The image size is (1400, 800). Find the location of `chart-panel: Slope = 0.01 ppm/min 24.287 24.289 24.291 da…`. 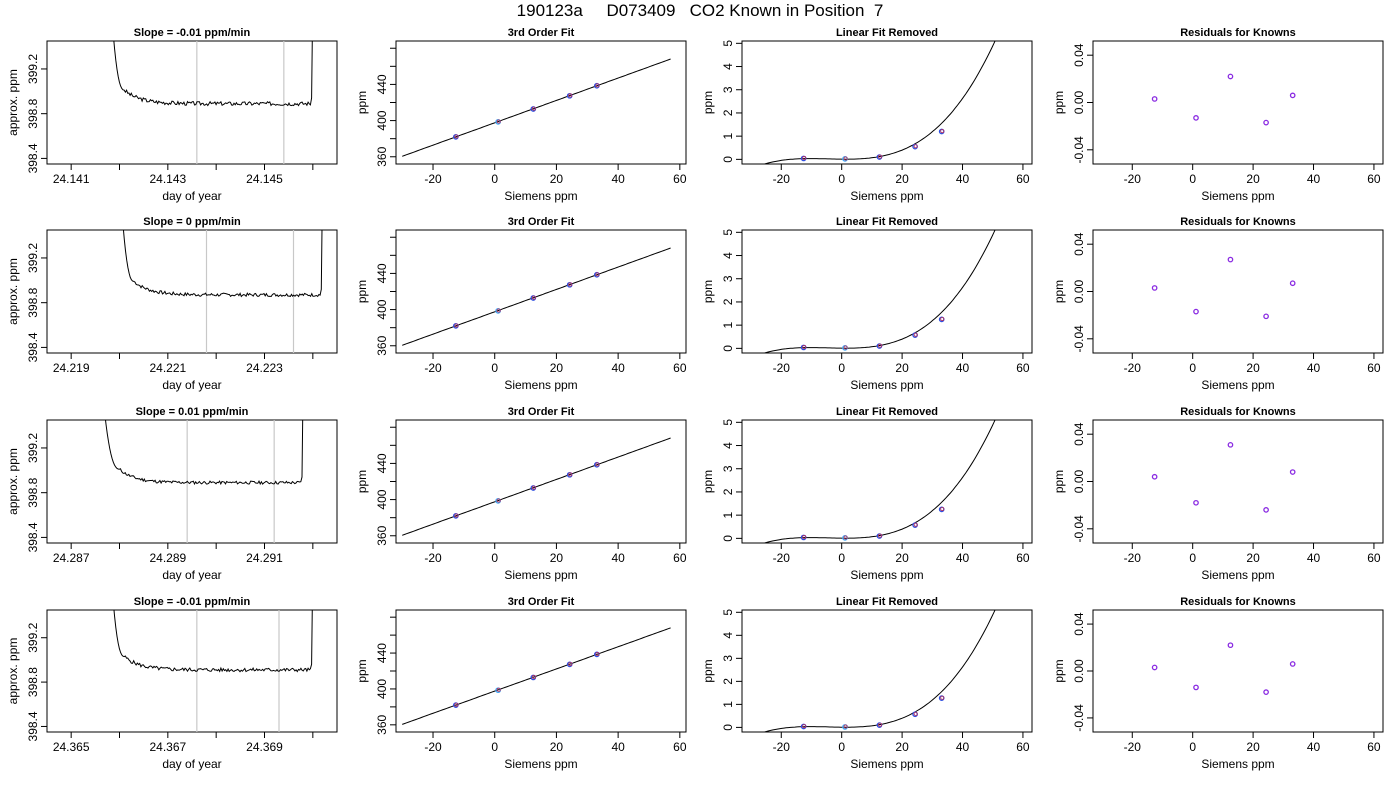

chart-panel: Slope = 0.01 ppm/min 24.287 24.289 24.291 da… is located at coordinates (172, 494).